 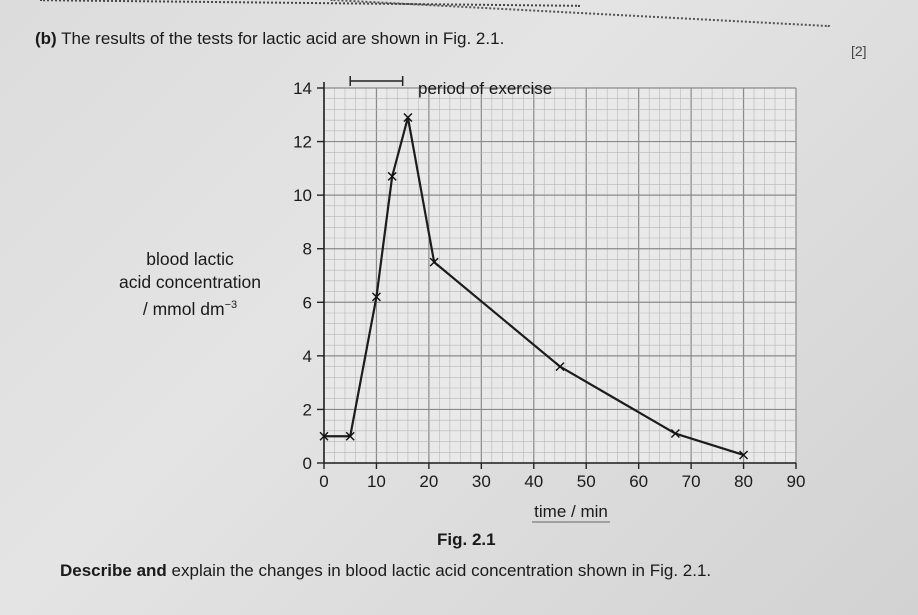 What do you see at coordinates (307, 249) in the screenshot?
I see `y-tick-label: 8` at bounding box center [307, 249].